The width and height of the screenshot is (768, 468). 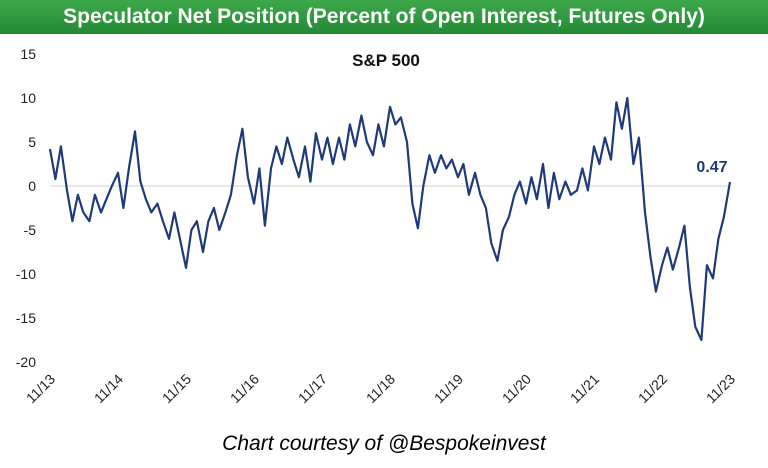 I want to click on y-tick-label: 5, so click(x=32, y=142).